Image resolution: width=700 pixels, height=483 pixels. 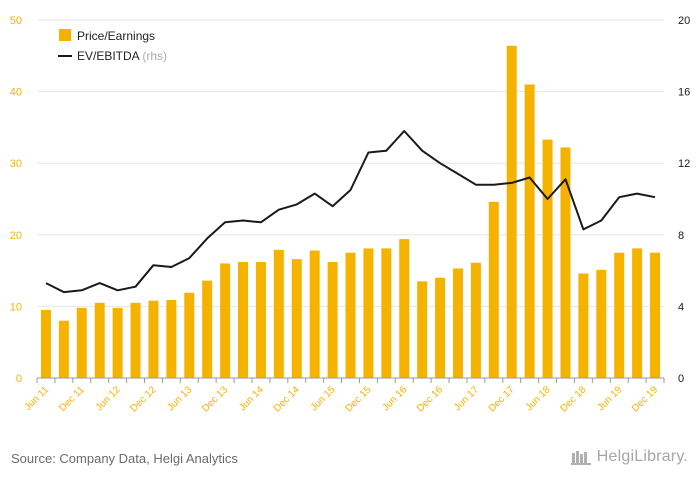 I want to click on x-tick-label: Dec 19, so click(x=645, y=399).